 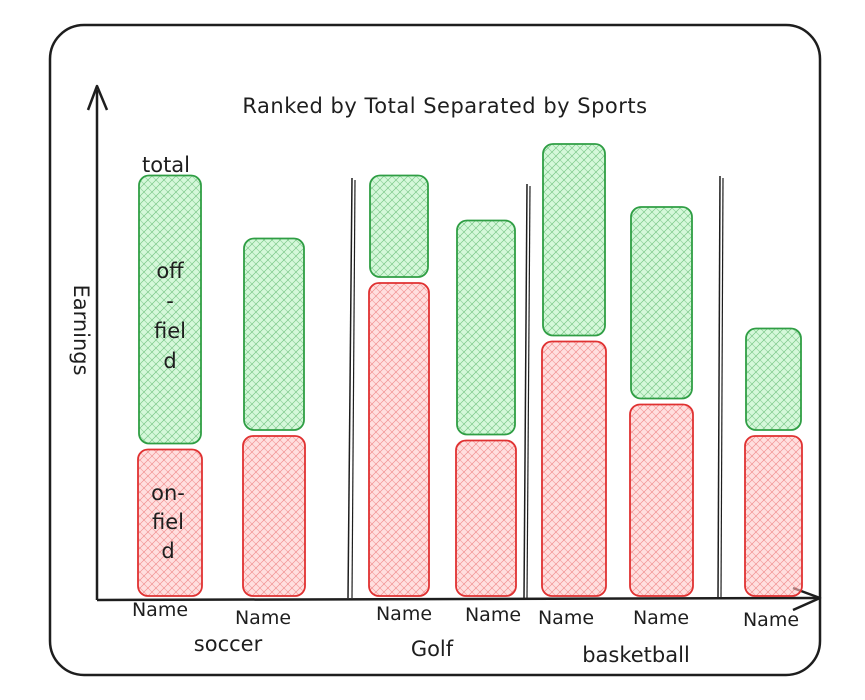 I want to click on x-tick-label-6: Name, so click(x=661, y=618).